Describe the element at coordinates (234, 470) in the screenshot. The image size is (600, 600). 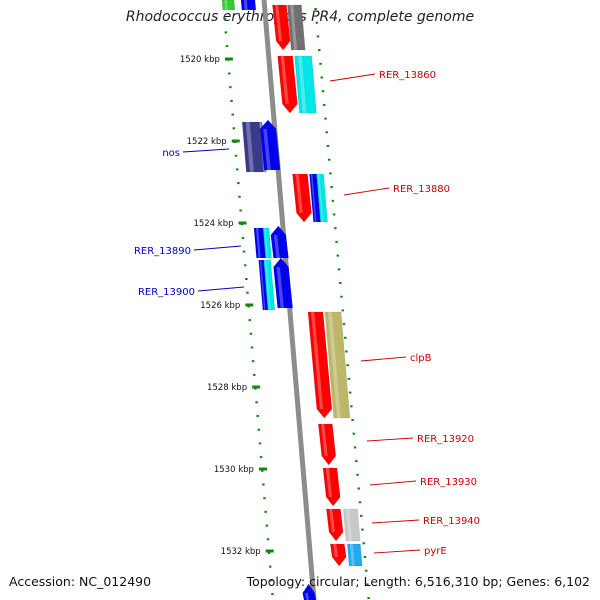
I see `axis-tick-label: 1530 kbp` at that location.